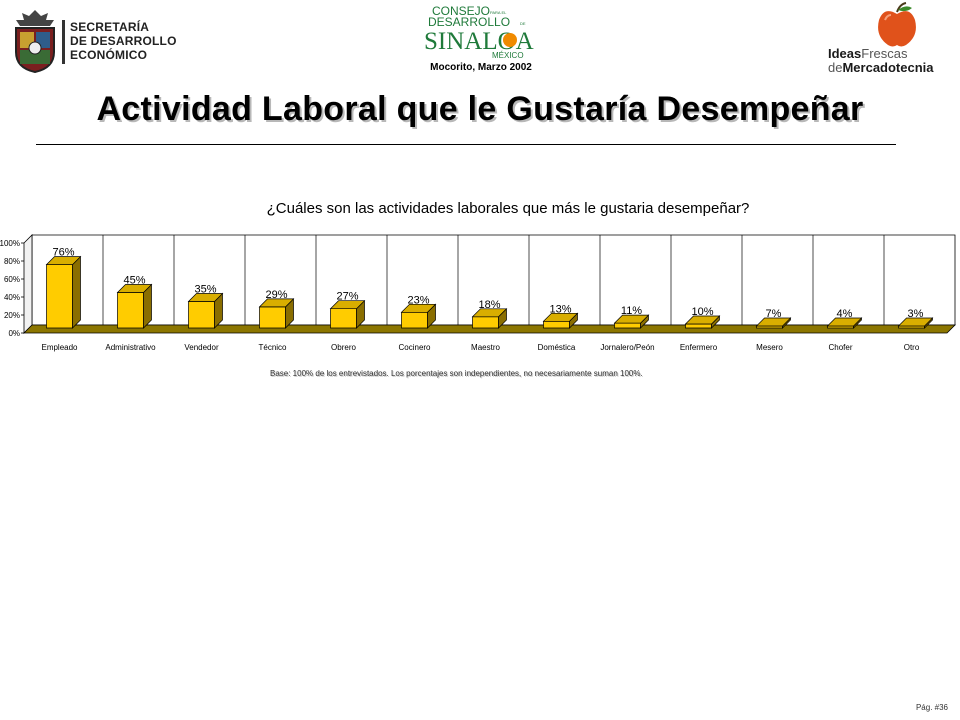  What do you see at coordinates (109, 55) in the screenshot?
I see `sde-line-3: ECONÓMICO` at bounding box center [109, 55].